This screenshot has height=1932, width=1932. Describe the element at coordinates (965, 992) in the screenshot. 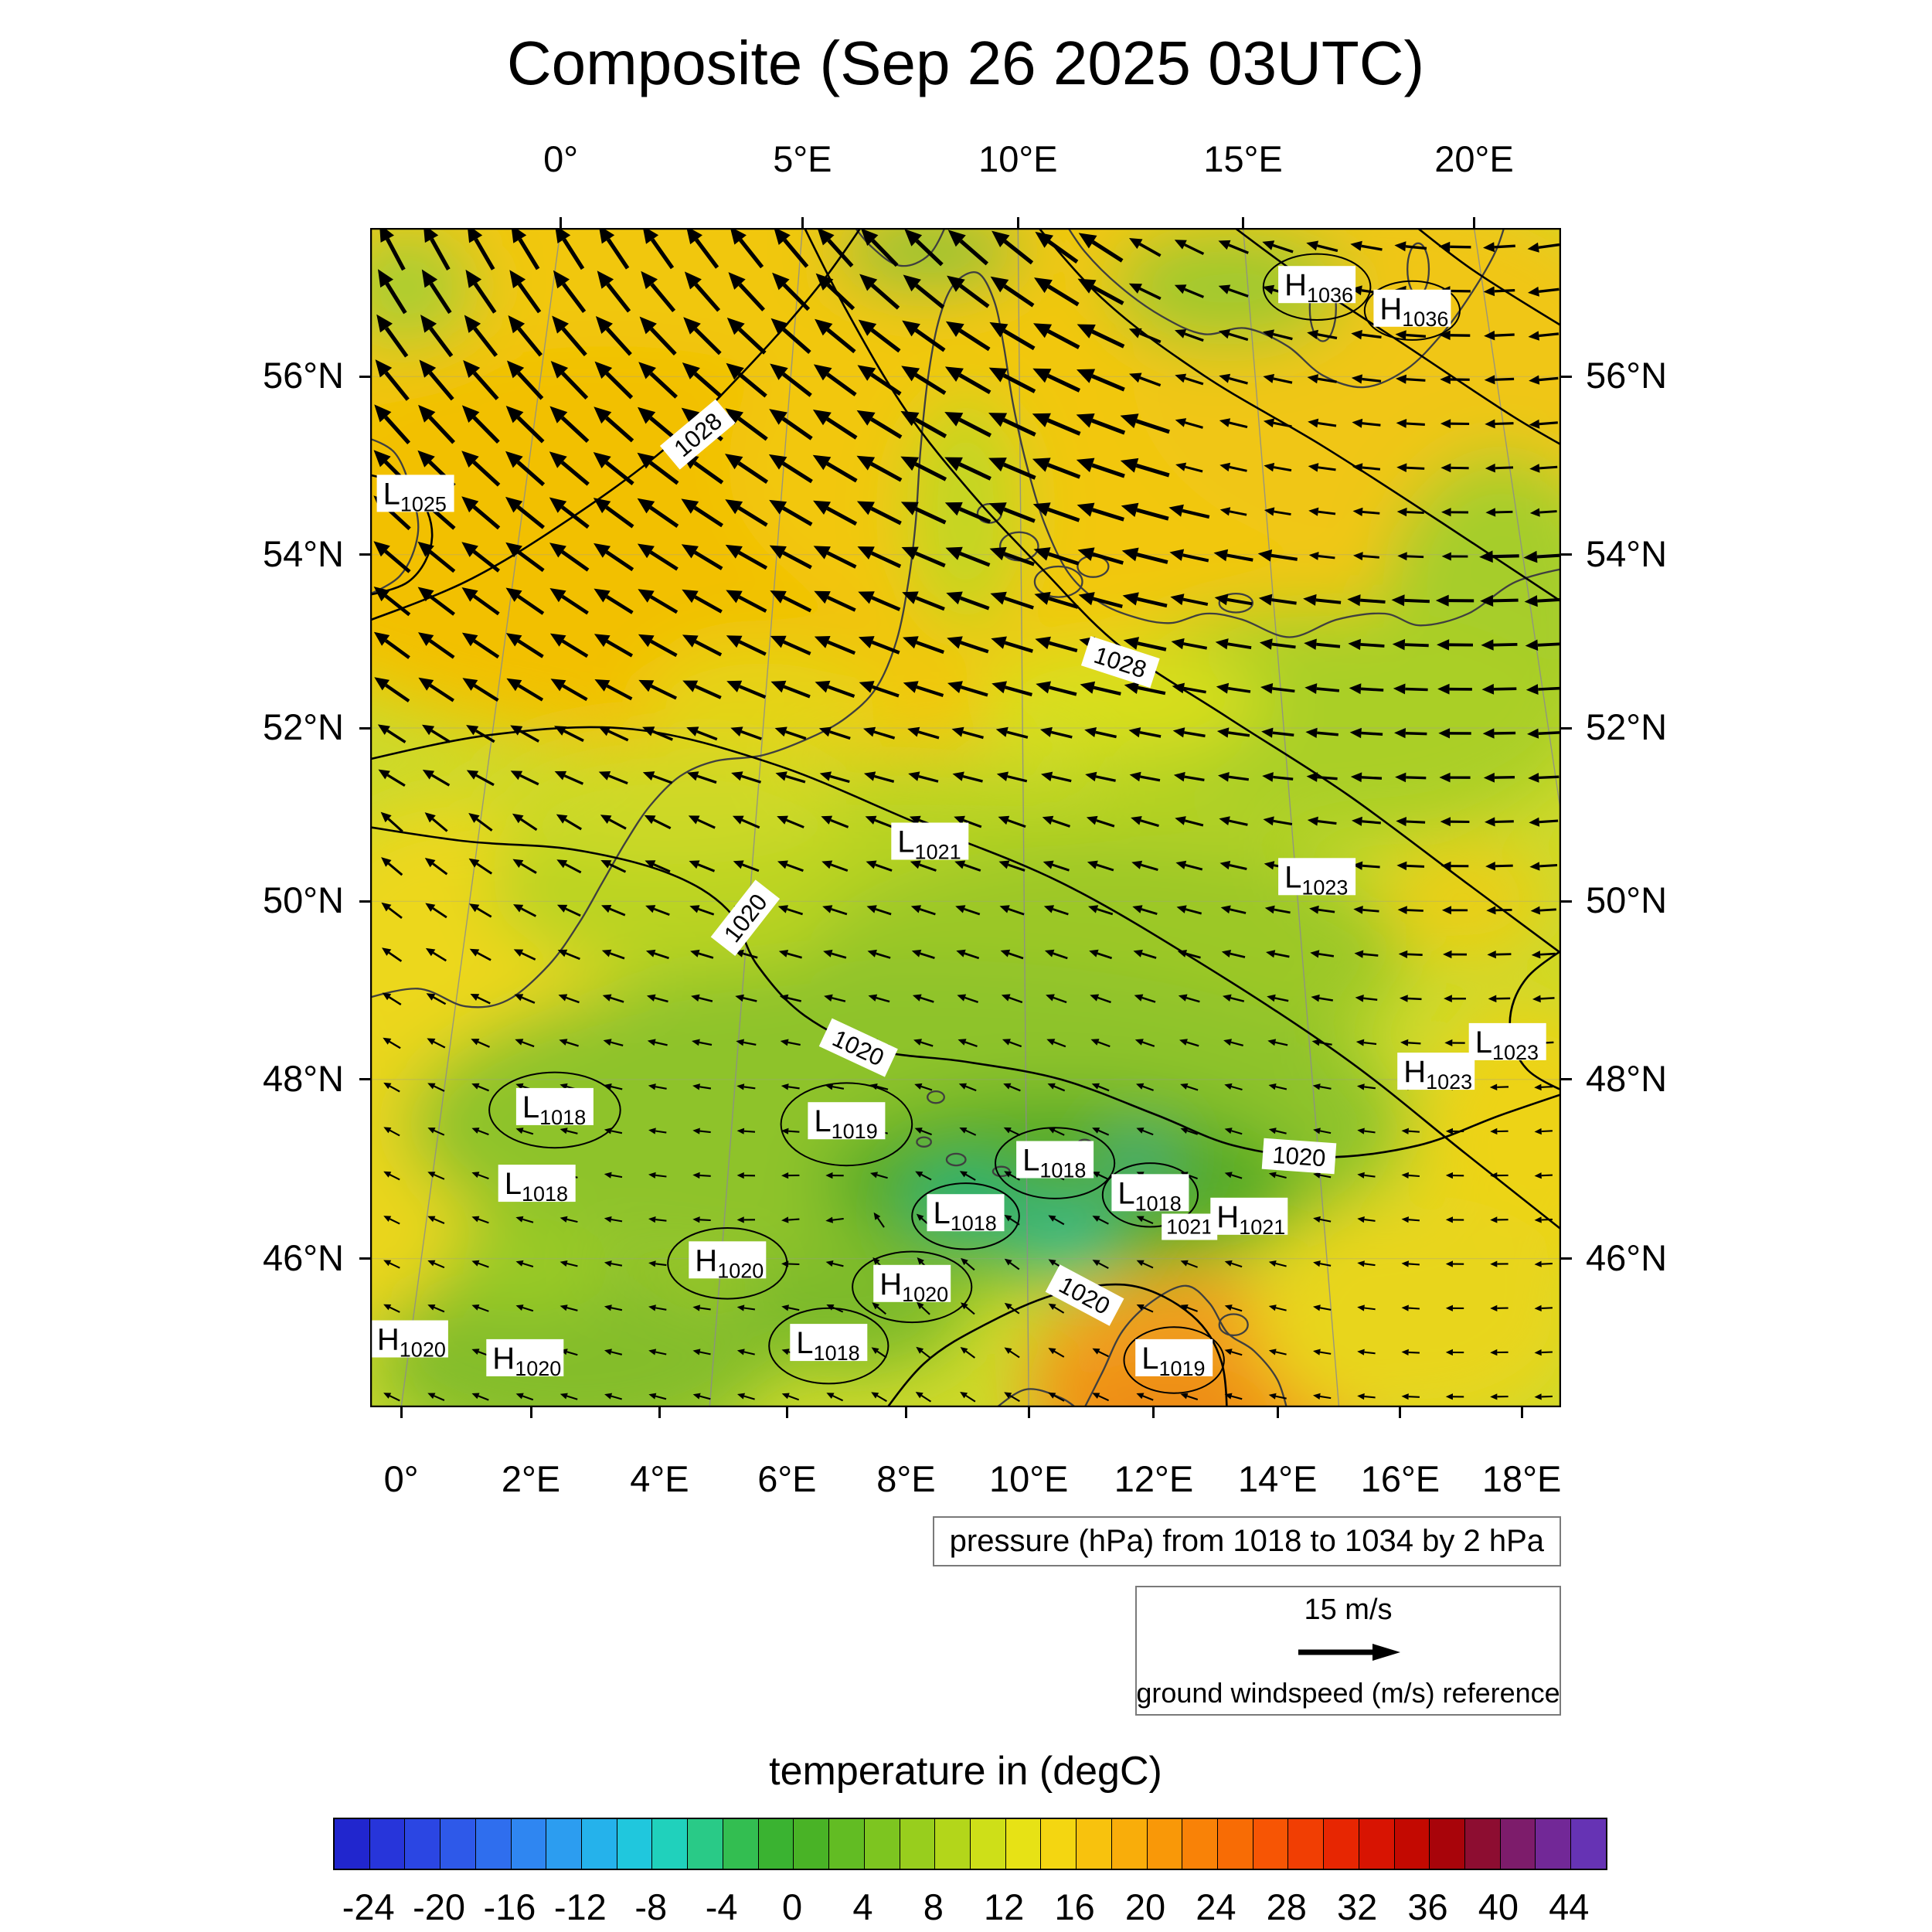

I see `isobar` at that location.